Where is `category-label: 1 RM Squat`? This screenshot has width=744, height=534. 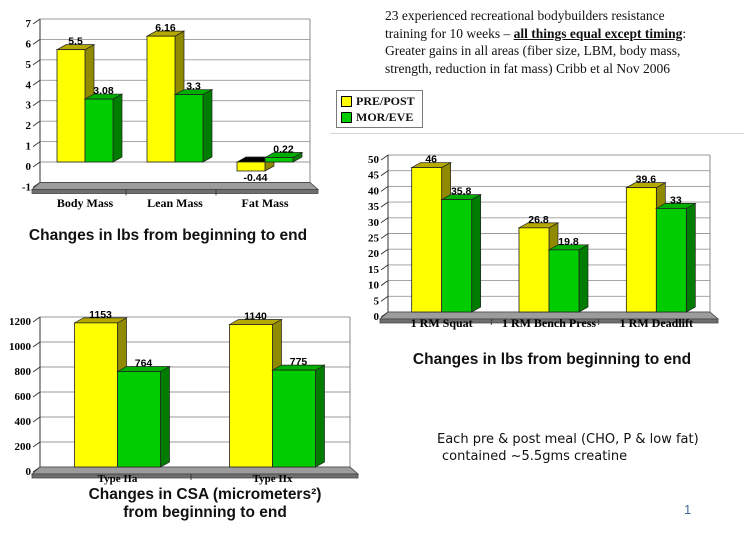 category-label: 1 RM Squat is located at coordinates (442, 323).